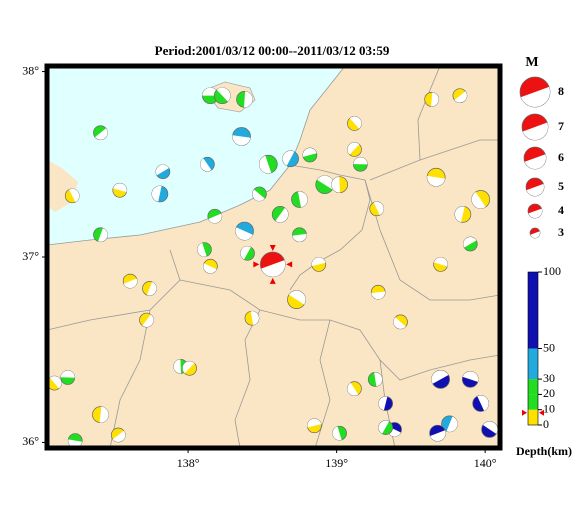 Image resolution: width=580 pixels, height=505 pixels. What do you see at coordinates (485, 463) in the screenshot?
I see `x-tick-label: 140°` at bounding box center [485, 463].